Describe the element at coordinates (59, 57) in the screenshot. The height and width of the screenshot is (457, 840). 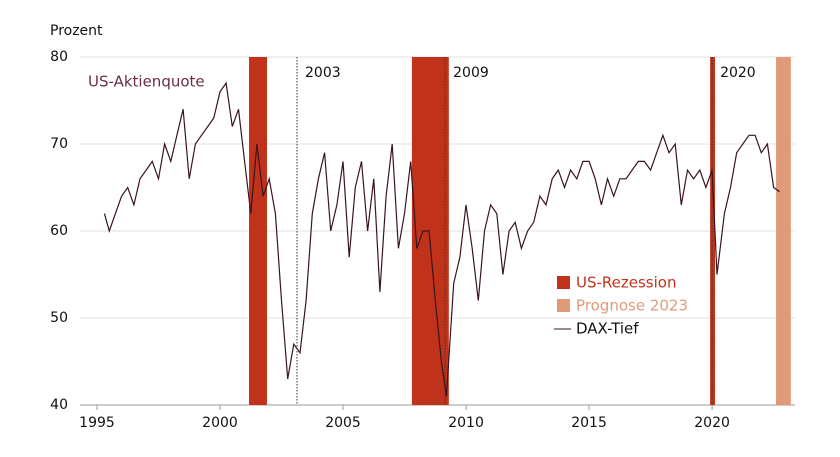
I see `y-tick-label: 80` at that location.